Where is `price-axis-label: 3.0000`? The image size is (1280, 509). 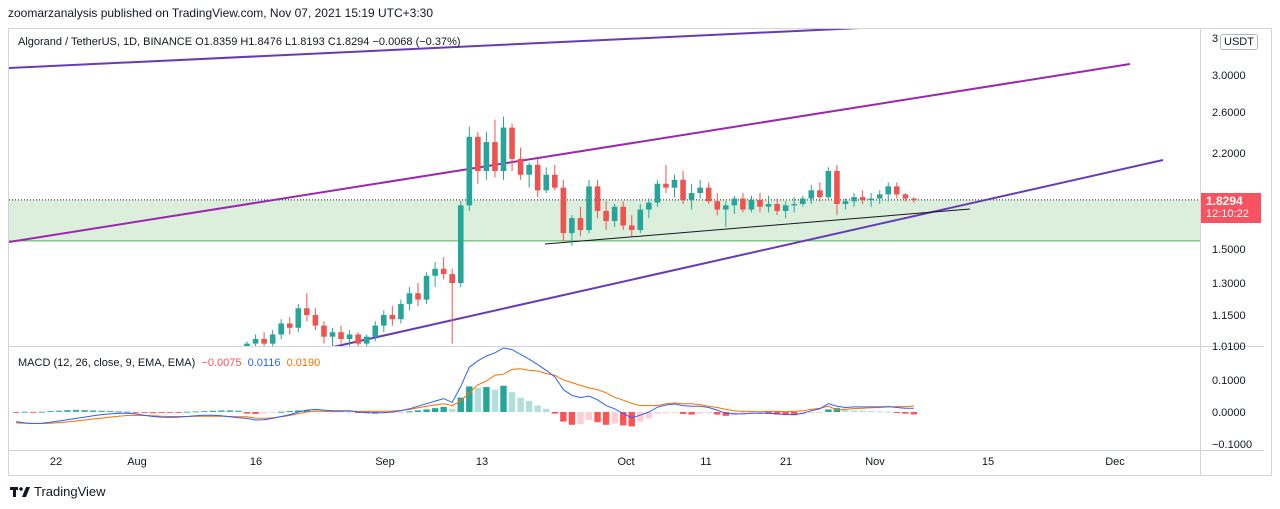 price-axis-label: 3.0000 is located at coordinates (1229, 76).